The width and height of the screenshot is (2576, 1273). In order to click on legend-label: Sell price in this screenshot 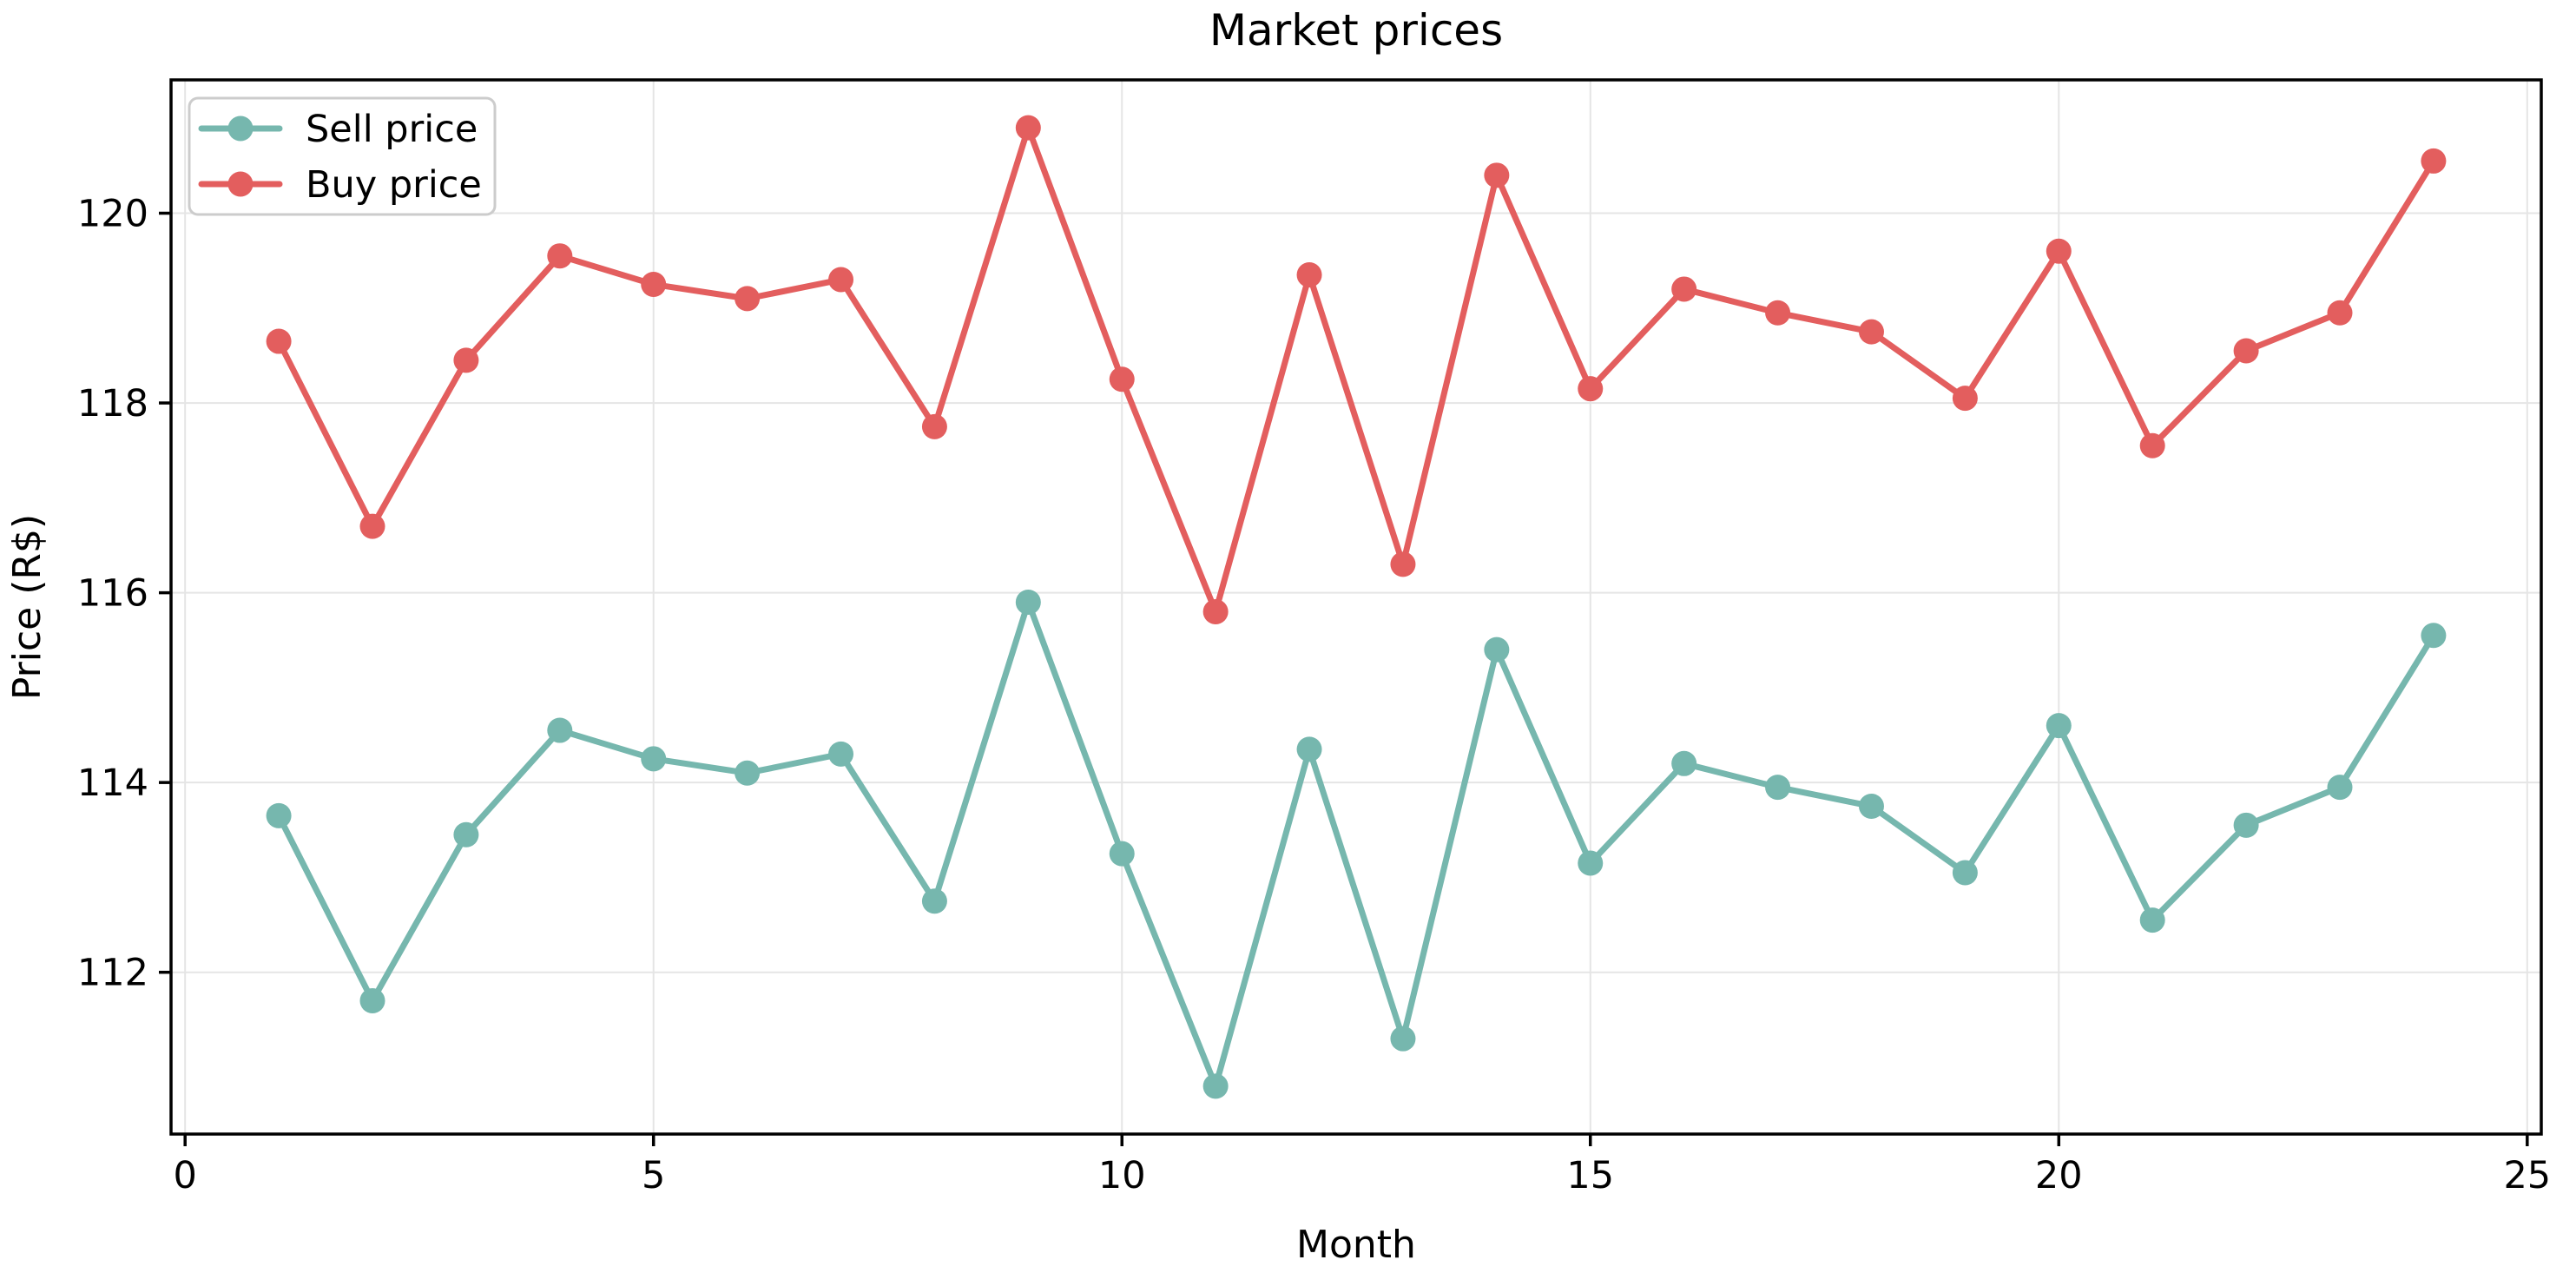, I will do `click(392, 129)`.